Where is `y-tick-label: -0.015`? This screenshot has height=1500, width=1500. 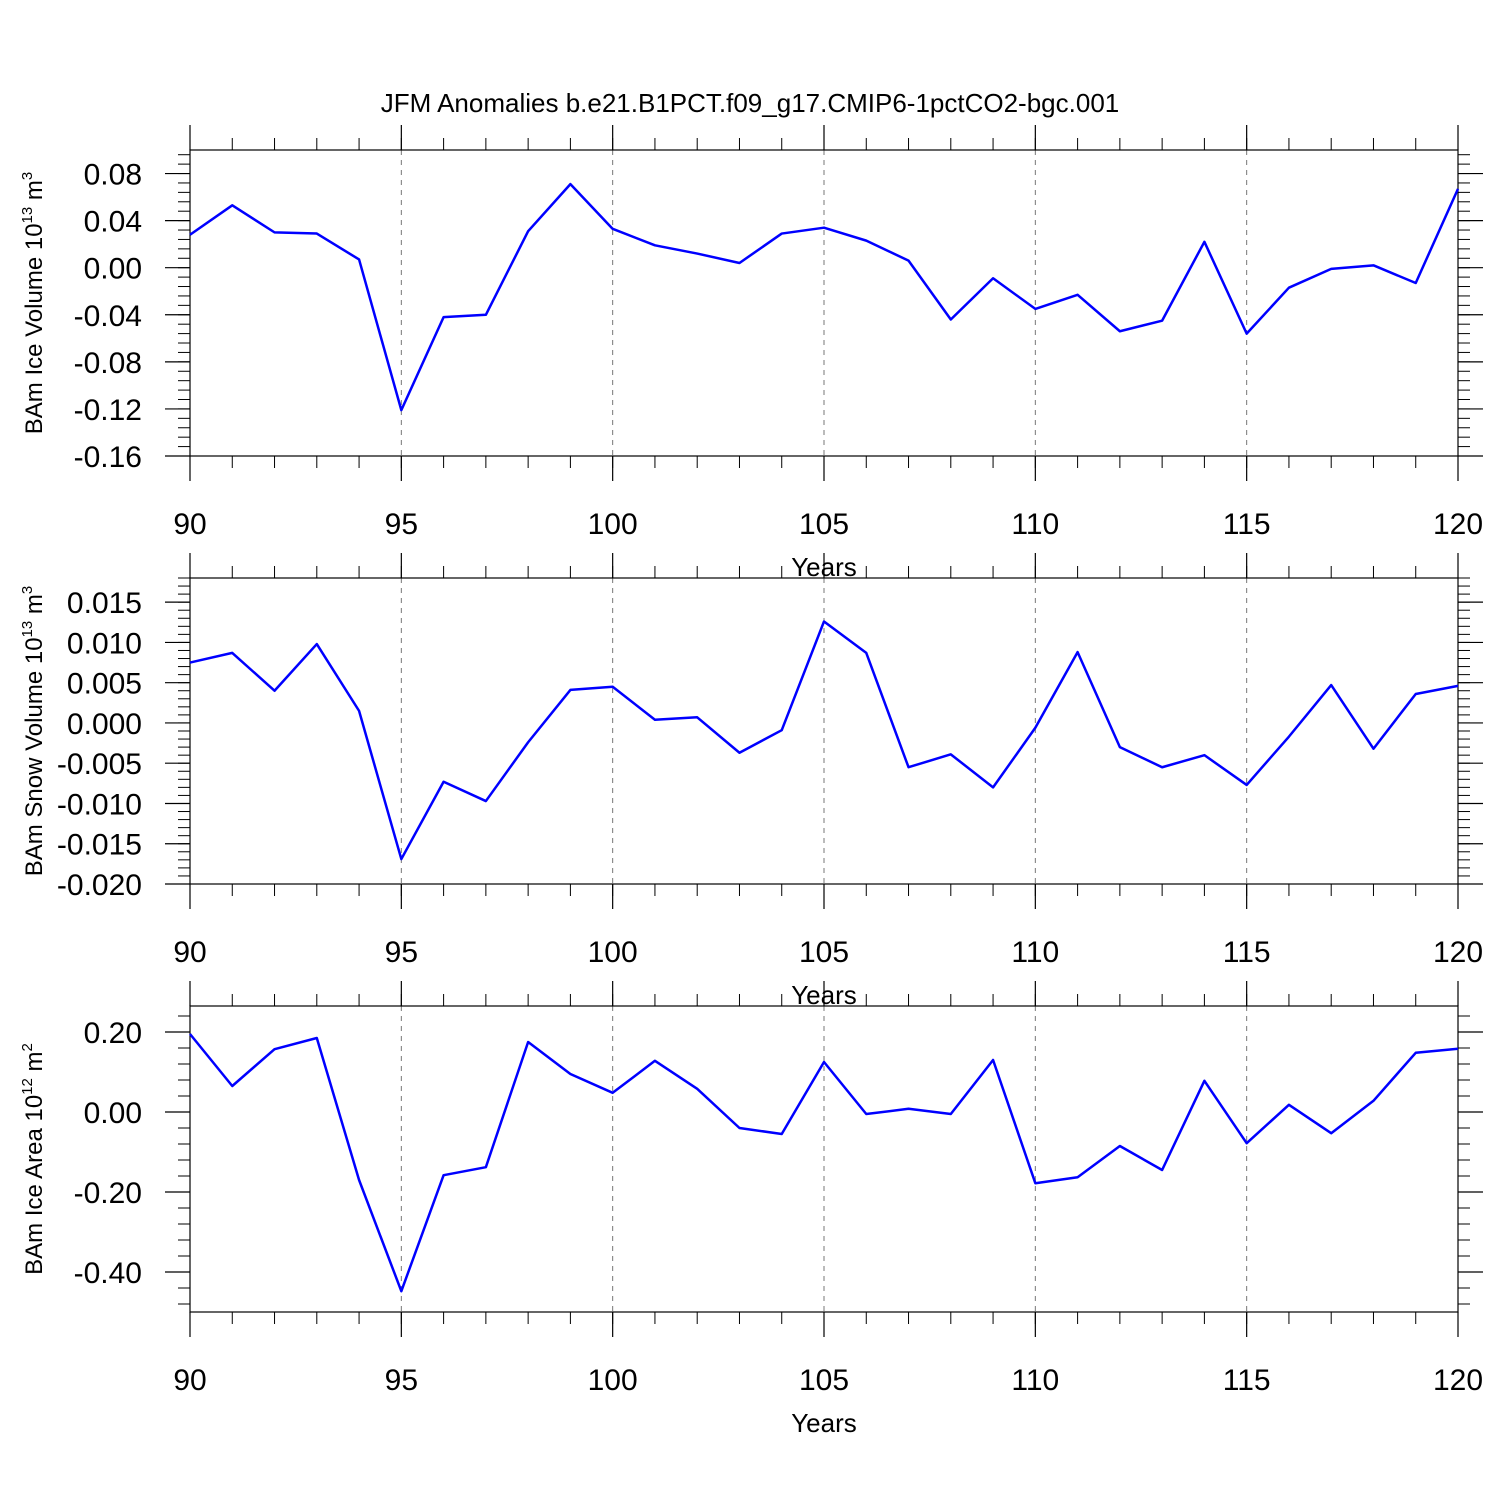 y-tick-label: -0.015 is located at coordinates (99, 845).